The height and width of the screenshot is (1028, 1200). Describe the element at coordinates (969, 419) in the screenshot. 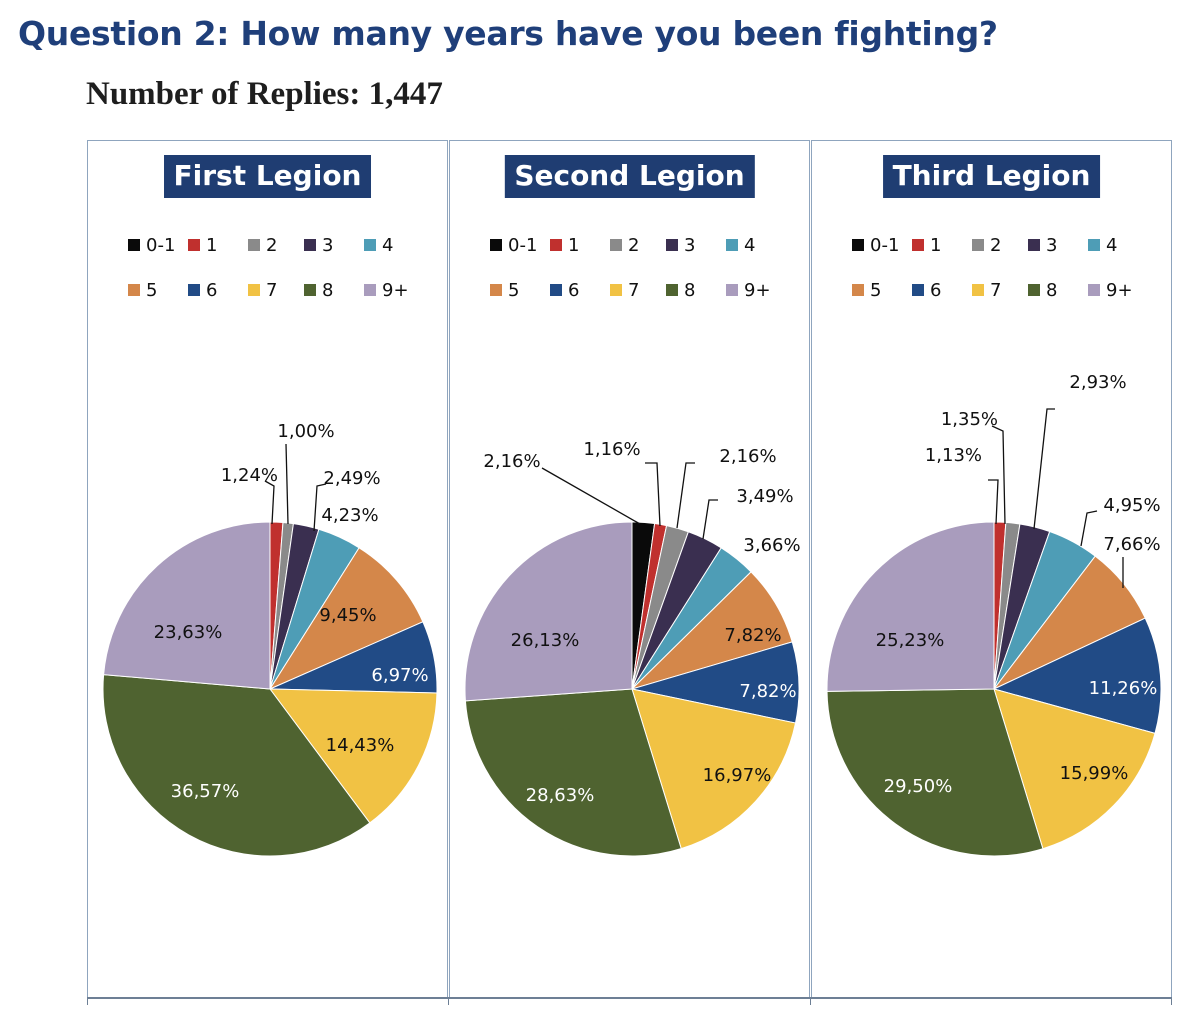

I see `data-label: 1,35%` at that location.